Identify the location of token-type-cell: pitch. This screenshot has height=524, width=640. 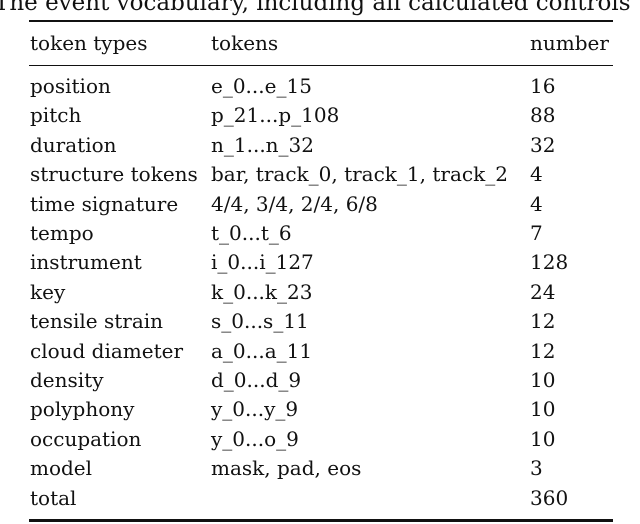
(56, 115).